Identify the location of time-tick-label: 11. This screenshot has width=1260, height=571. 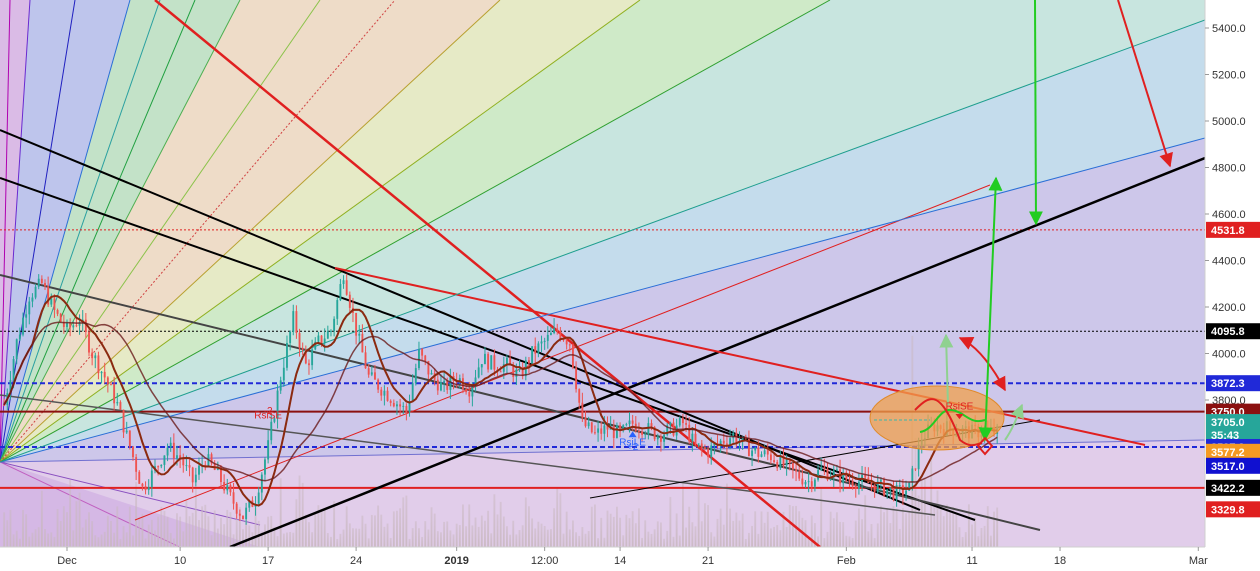
(971, 561).